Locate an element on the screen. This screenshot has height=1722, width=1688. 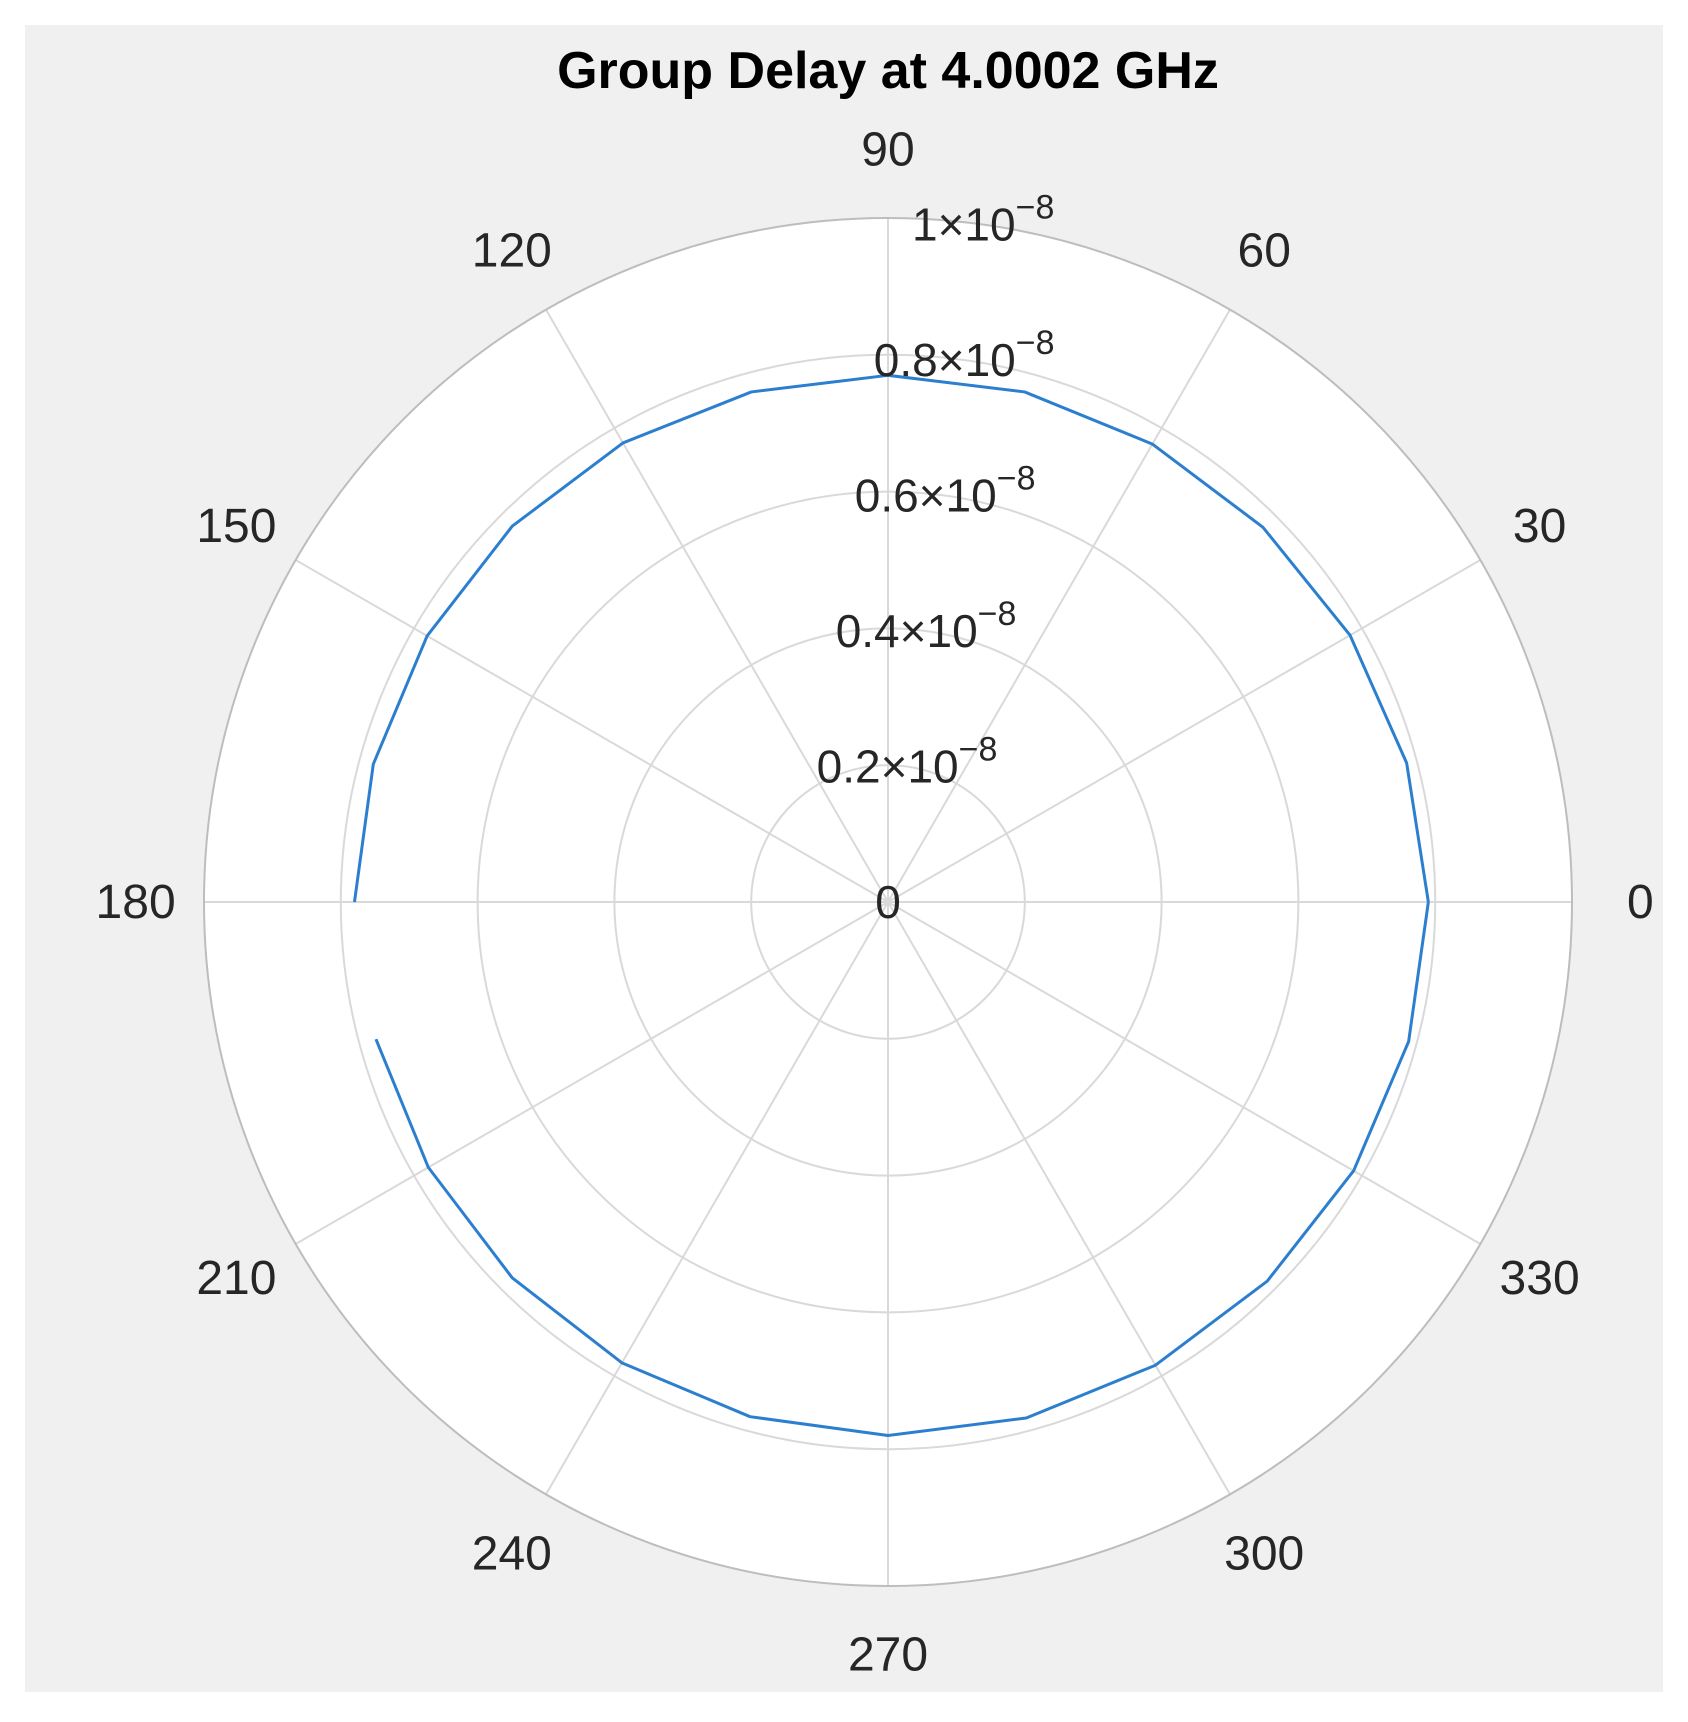
r-tick-label: 0.2×10⁻⁸ is located at coordinates (907, 762).